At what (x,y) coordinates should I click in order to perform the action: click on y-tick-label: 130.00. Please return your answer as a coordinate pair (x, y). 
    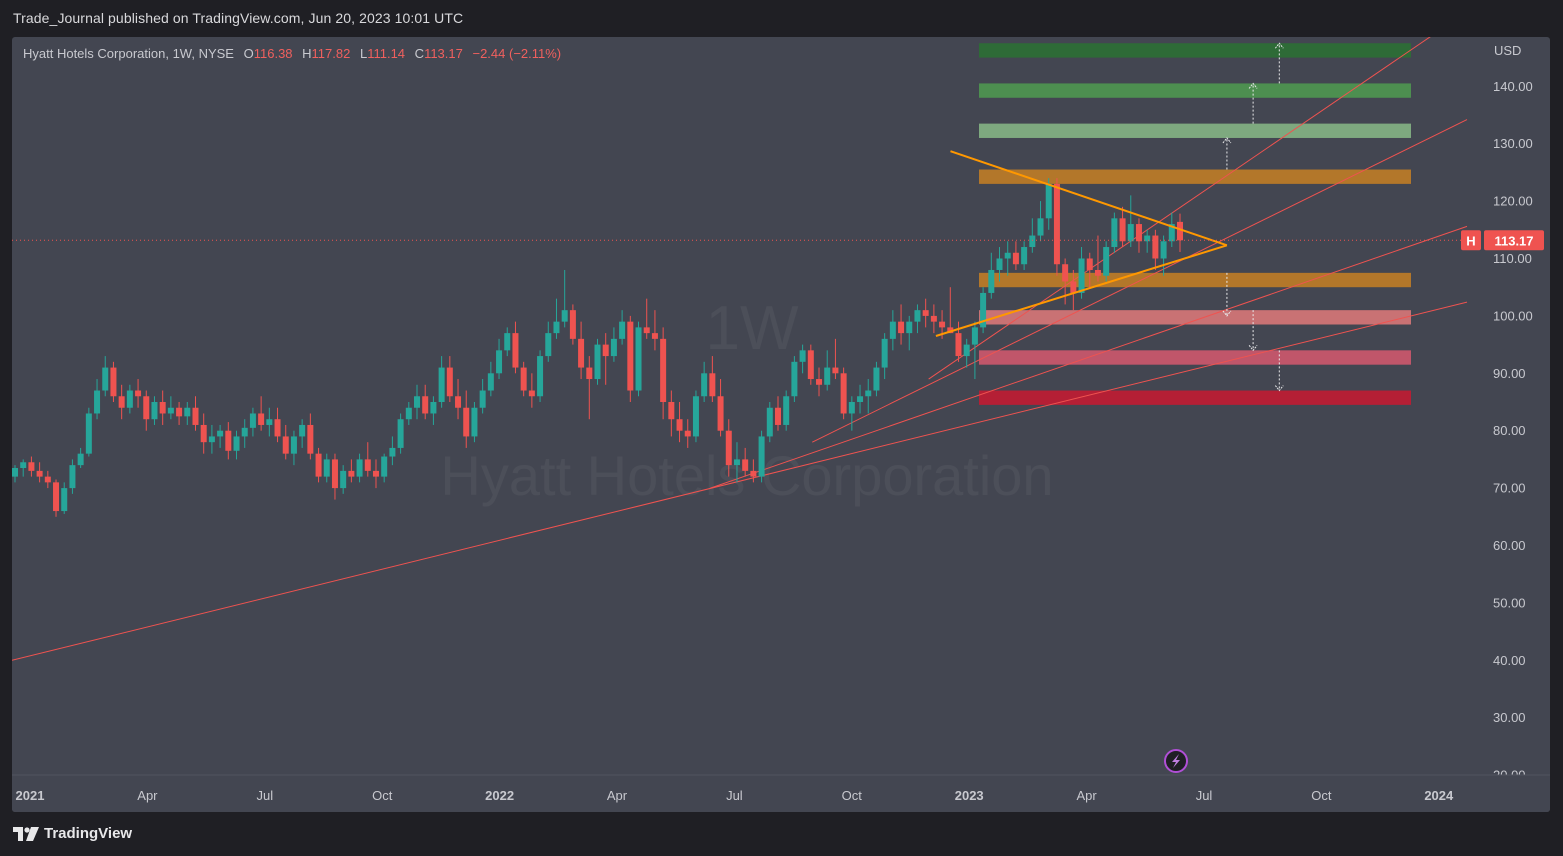
    Looking at the image, I should click on (1513, 143).